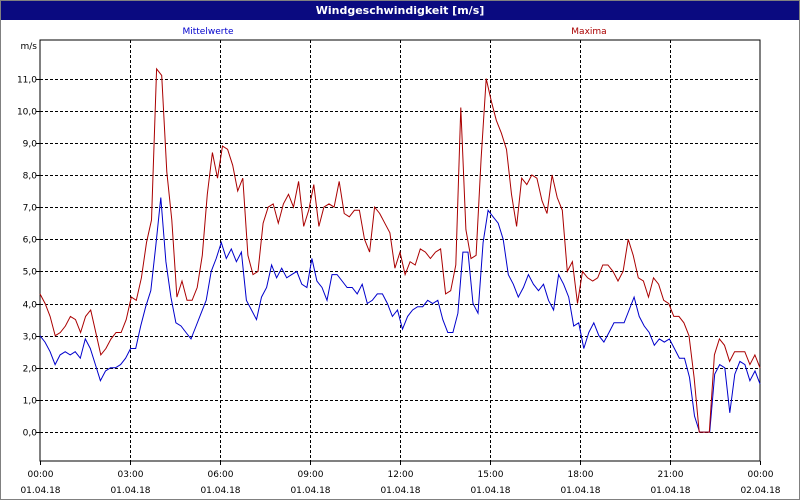 The image size is (800, 500). I want to click on x-tick-time-label: 18:00, so click(581, 475).